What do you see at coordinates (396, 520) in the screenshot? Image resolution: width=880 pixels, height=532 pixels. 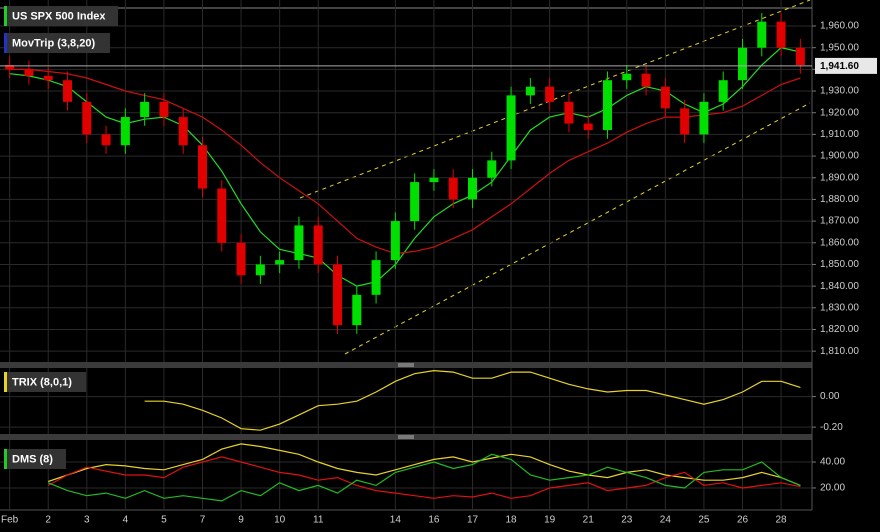 I see `x-tick-label: 14` at bounding box center [396, 520].